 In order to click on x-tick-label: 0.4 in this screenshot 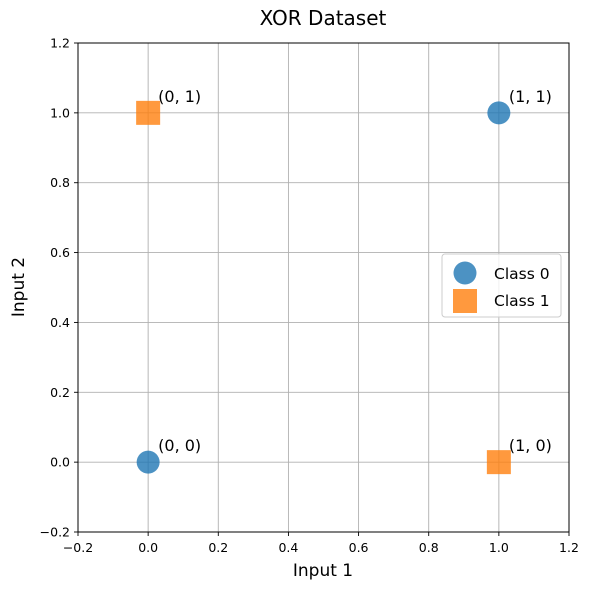, I will do `click(288, 547)`.